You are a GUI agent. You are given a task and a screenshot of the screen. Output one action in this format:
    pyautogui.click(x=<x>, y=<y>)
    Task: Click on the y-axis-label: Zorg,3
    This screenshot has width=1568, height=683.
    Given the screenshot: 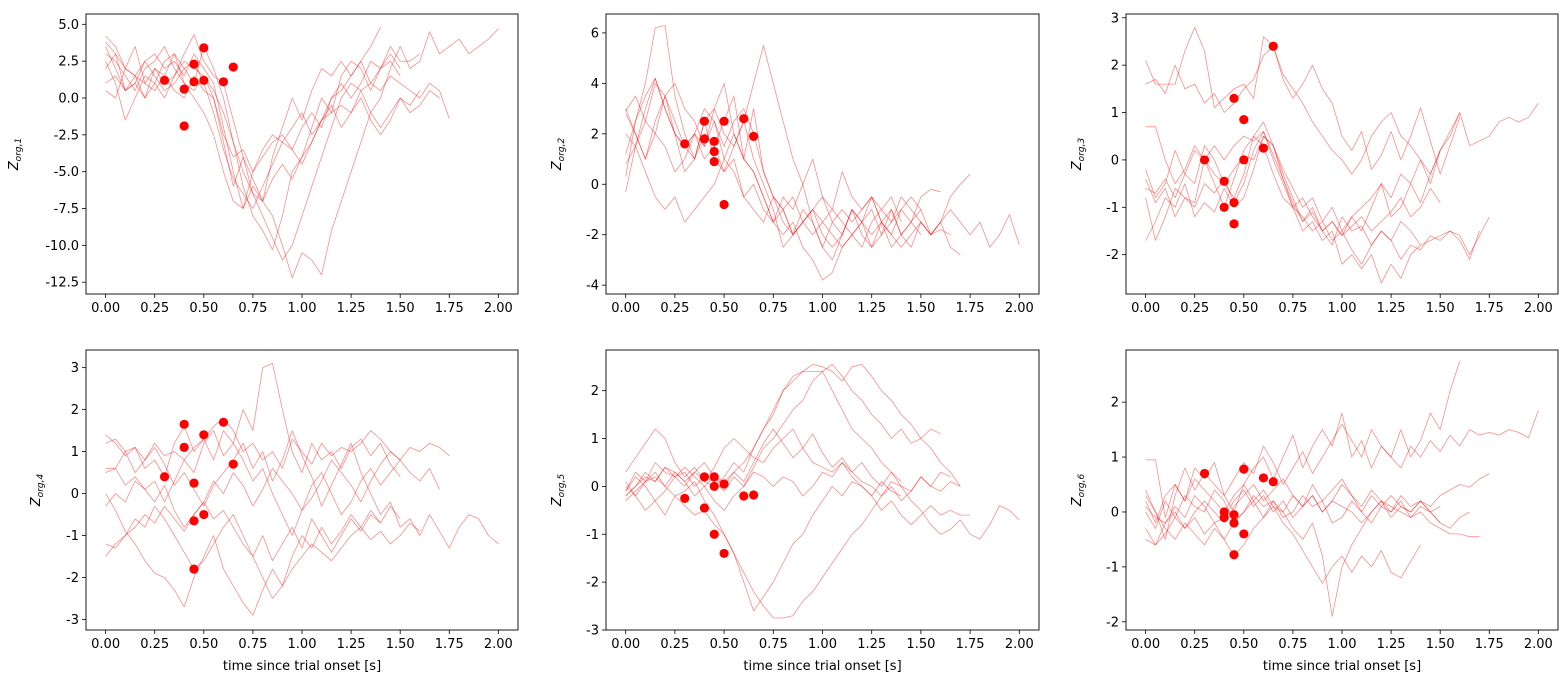 What is the action you would take?
    pyautogui.click(x=1078, y=155)
    